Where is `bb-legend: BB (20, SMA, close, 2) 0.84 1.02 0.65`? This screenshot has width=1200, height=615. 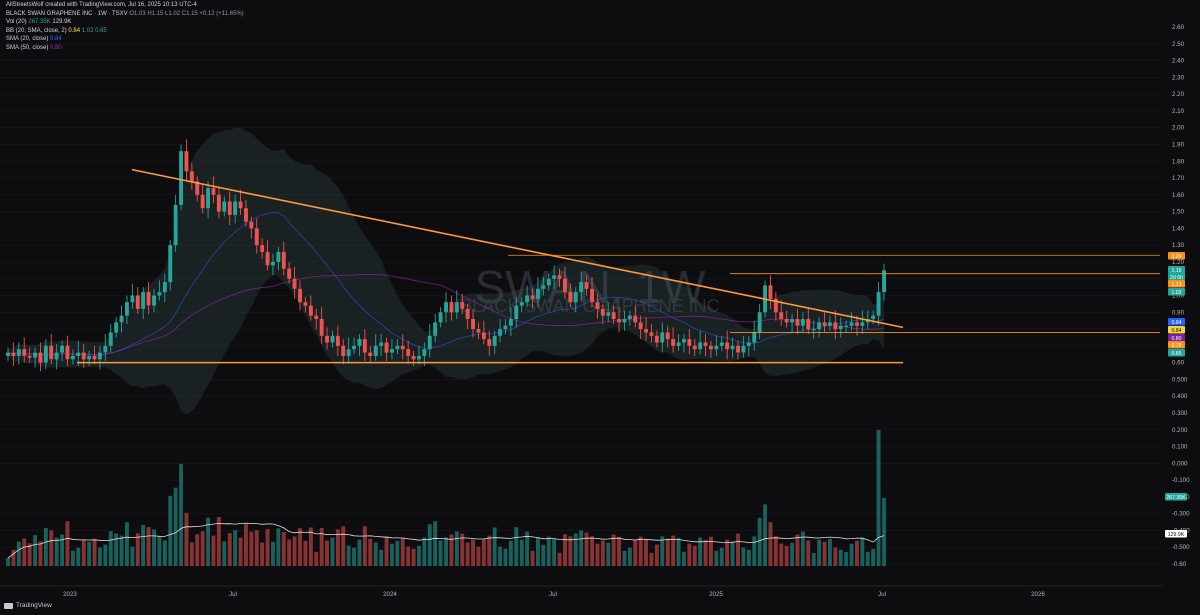 bb-legend: BB (20, SMA, close, 2) 0.84 1.02 0.65 is located at coordinates (125, 31).